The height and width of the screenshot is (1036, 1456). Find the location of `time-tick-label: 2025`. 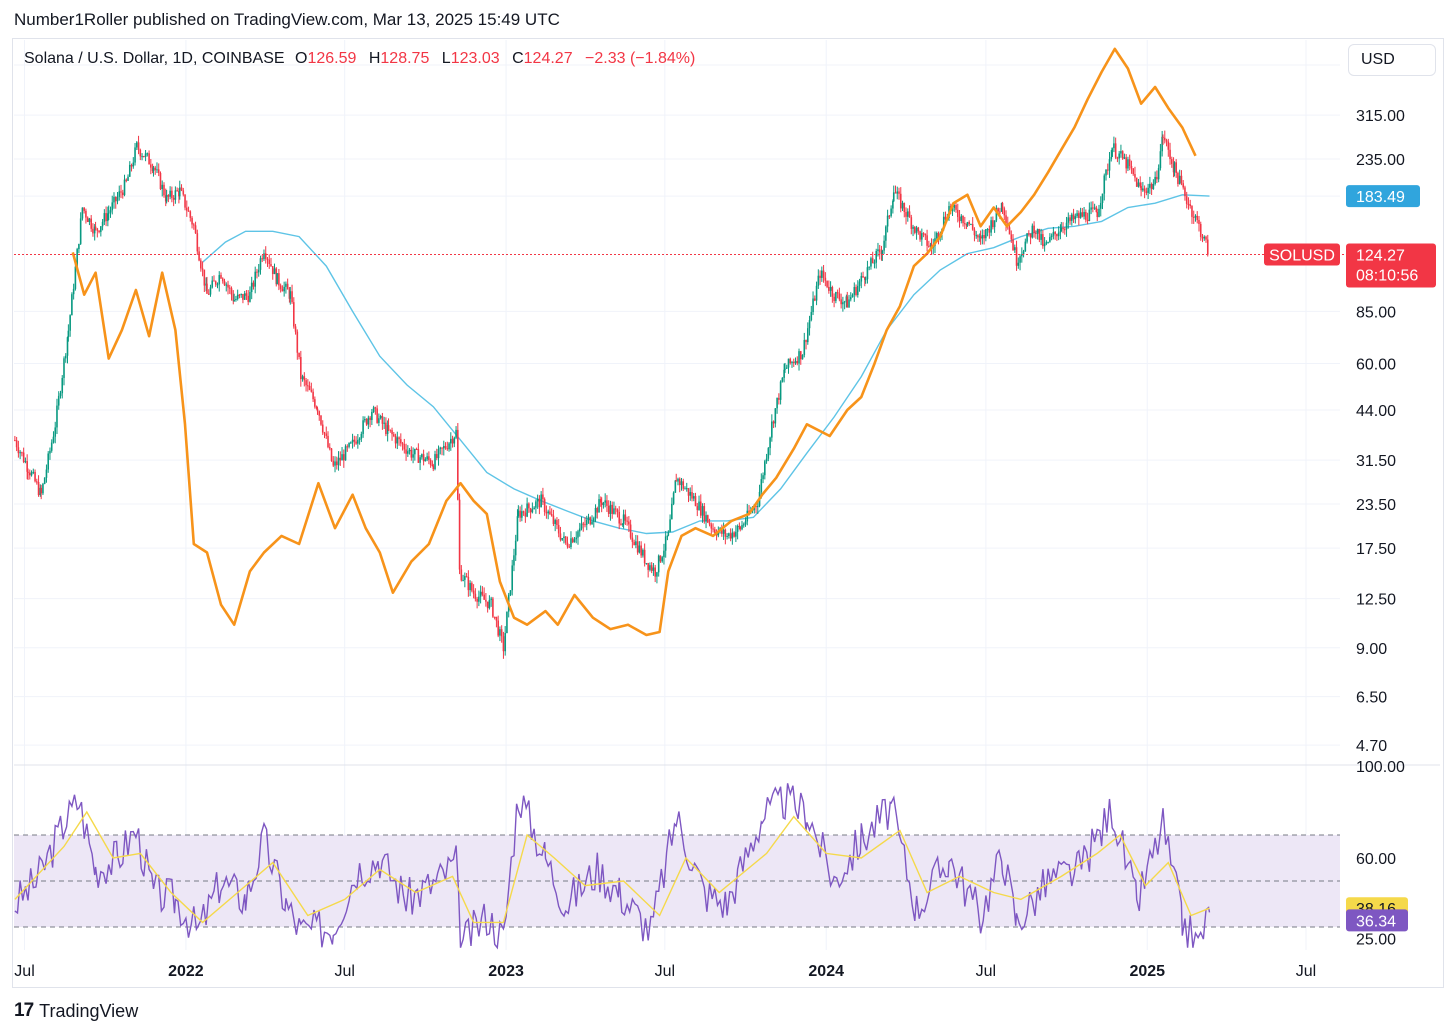

time-tick-label: 2025 is located at coordinates (1147, 971).